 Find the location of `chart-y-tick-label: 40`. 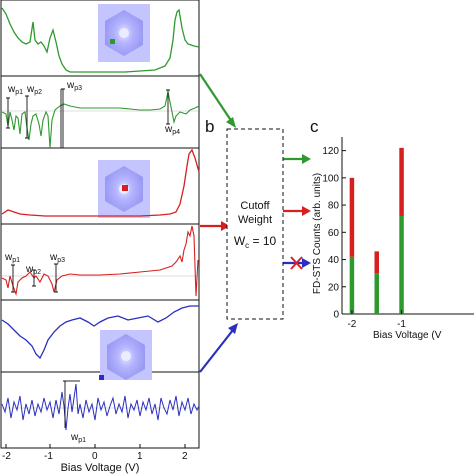

chart-y-tick-label: 40 is located at coordinates (334, 260).